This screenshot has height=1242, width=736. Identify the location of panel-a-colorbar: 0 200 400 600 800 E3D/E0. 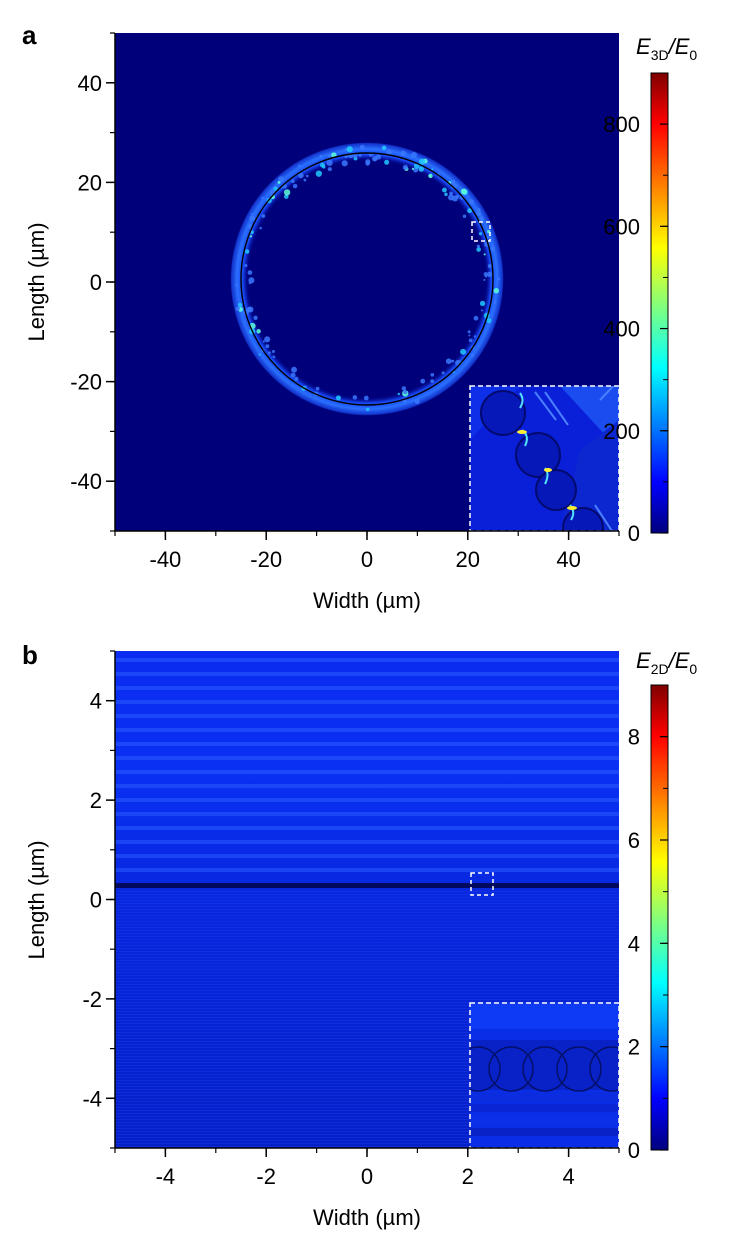
(650, 290).